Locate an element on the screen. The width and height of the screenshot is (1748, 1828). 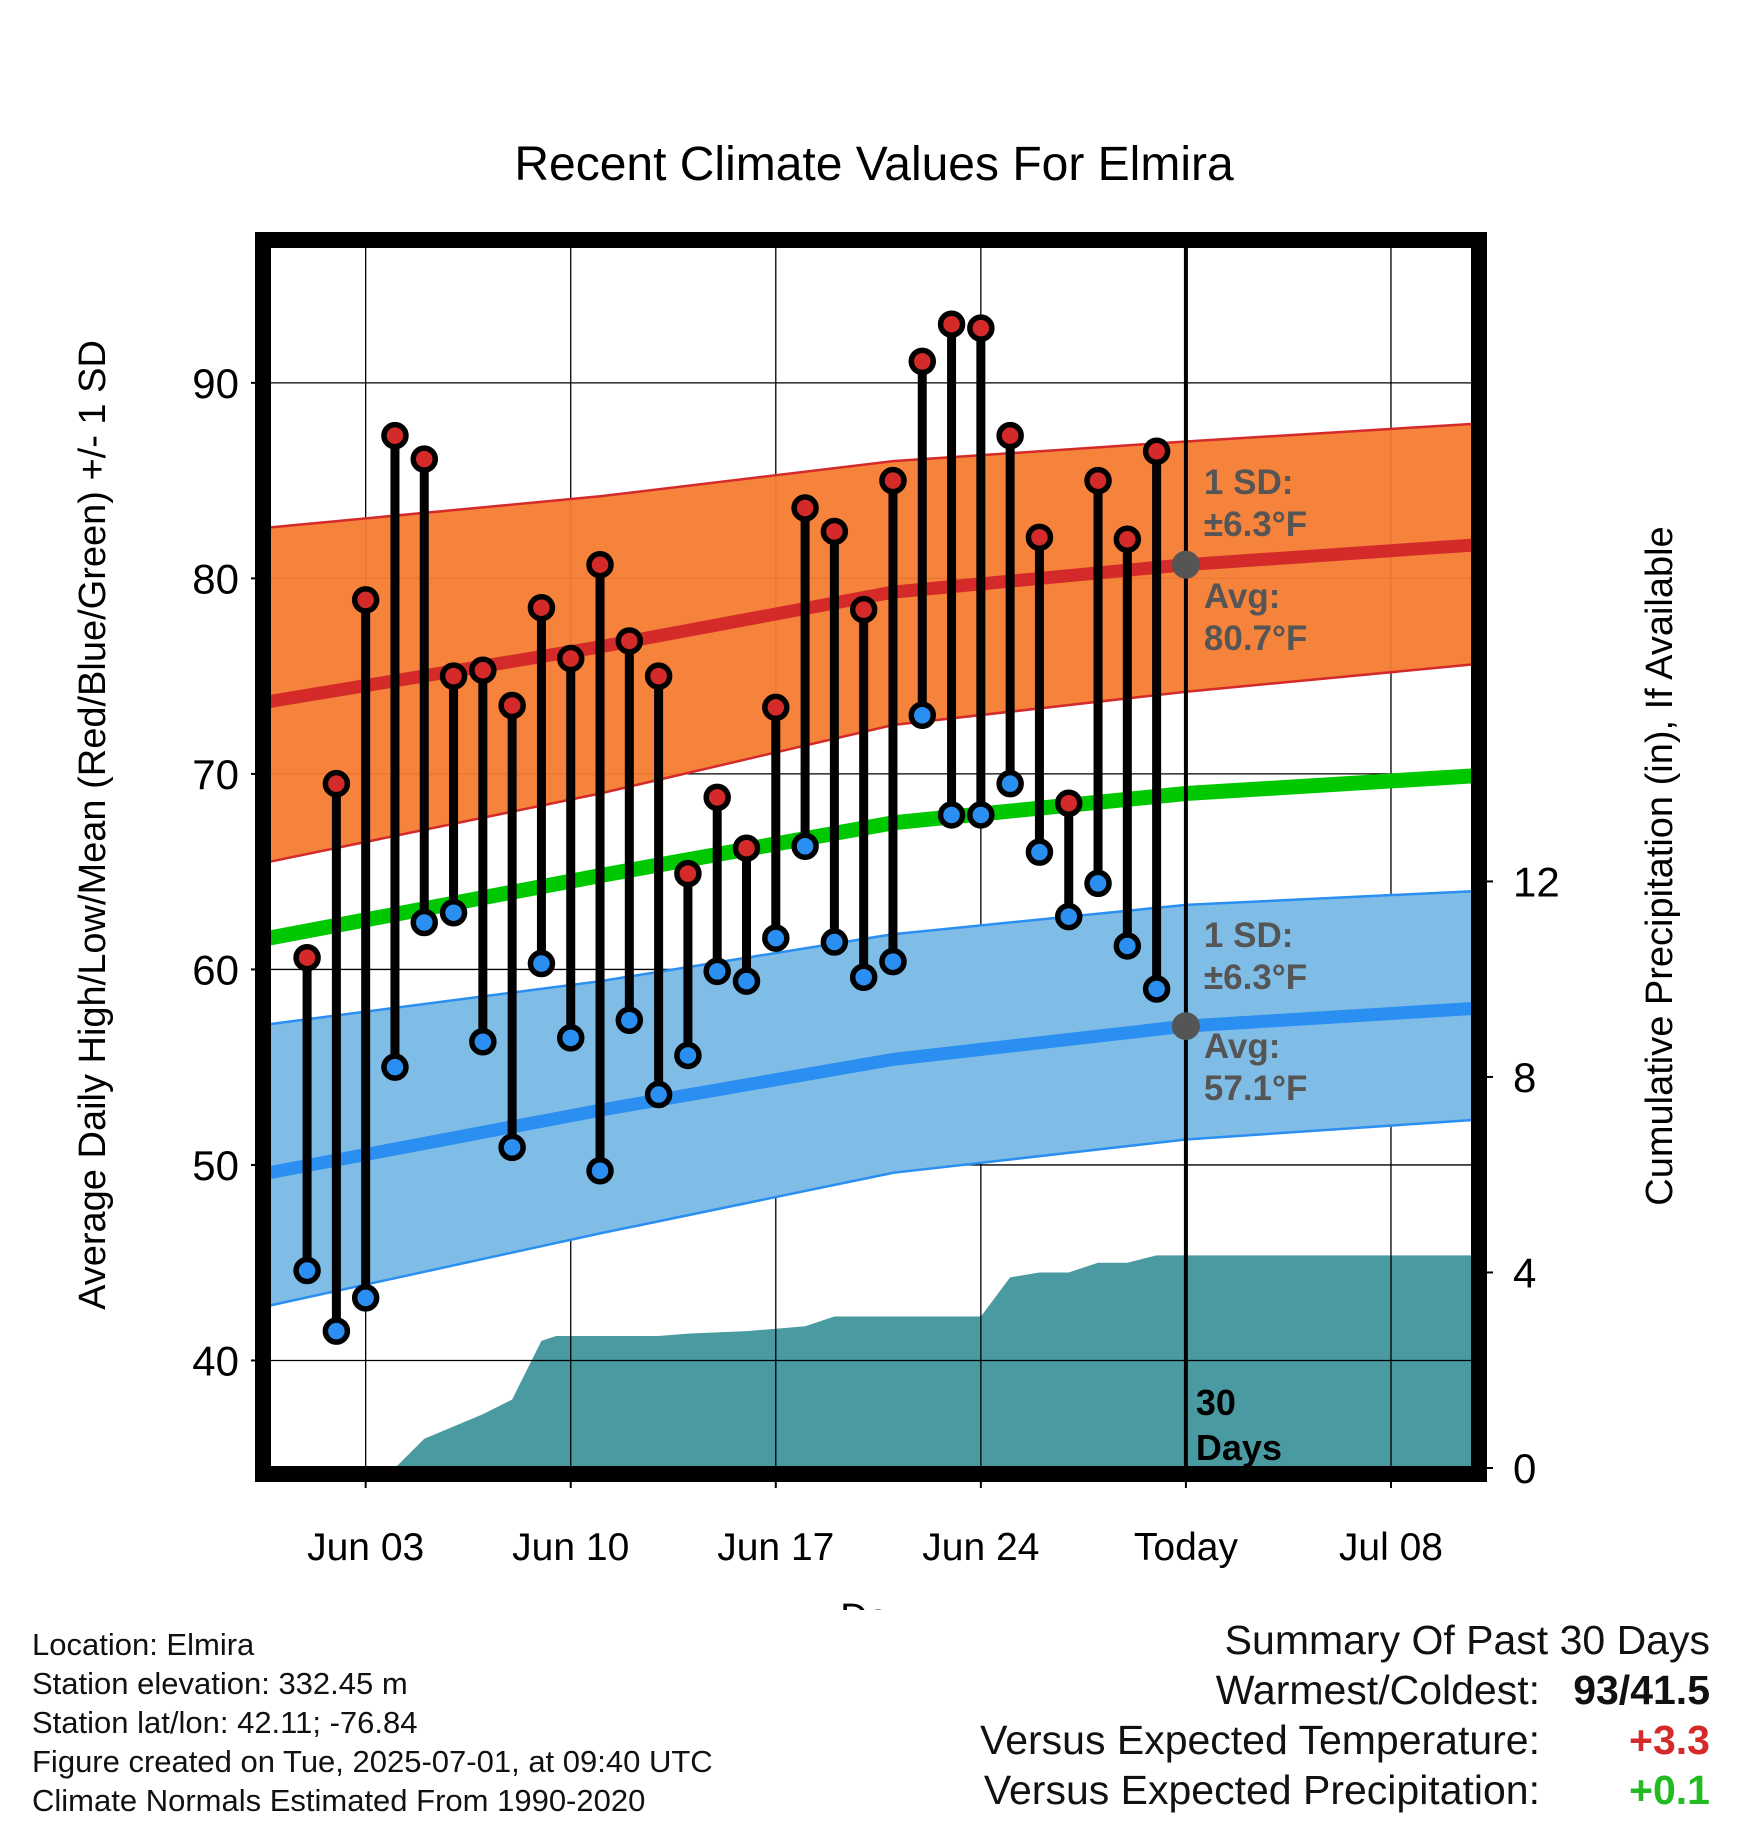
x-tick-label: Jun 10 is located at coordinates (570, 1547).